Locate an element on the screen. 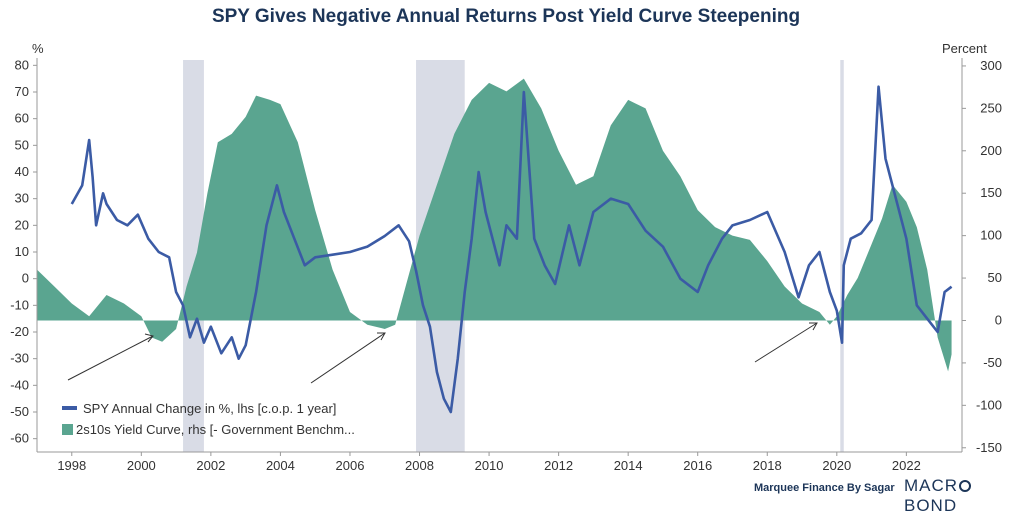  right-tick-label: -50 is located at coordinates (992, 362).